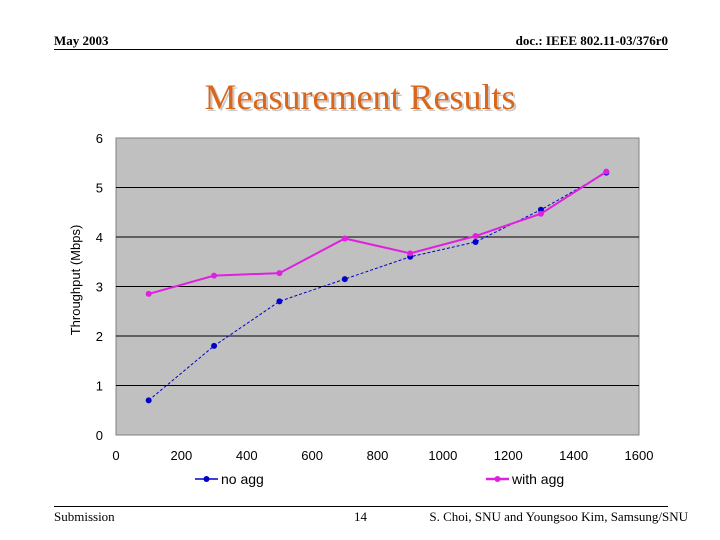 This screenshot has height=540, width=720. What do you see at coordinates (378, 455) in the screenshot?
I see `x-tick-label: 800` at bounding box center [378, 455].